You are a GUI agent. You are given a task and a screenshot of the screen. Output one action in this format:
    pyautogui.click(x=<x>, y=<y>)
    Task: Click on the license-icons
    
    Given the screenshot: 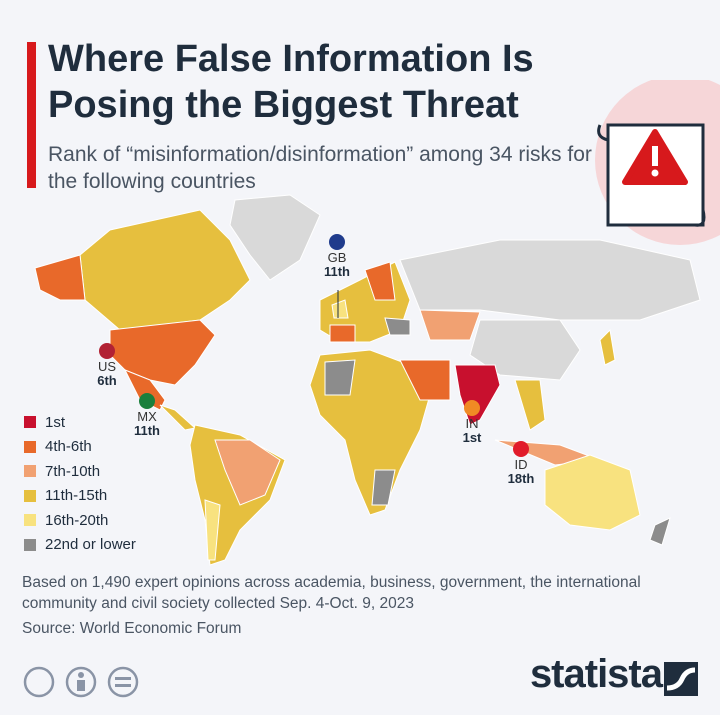 What is the action you would take?
    pyautogui.click(x=81, y=682)
    